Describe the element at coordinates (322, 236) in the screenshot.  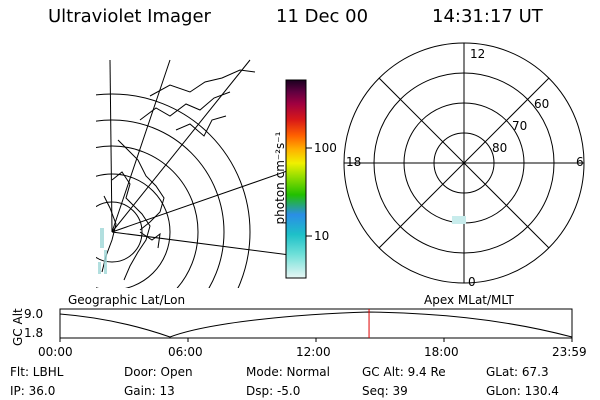
I see `colorbar-tick-10-label: 10` at that location.